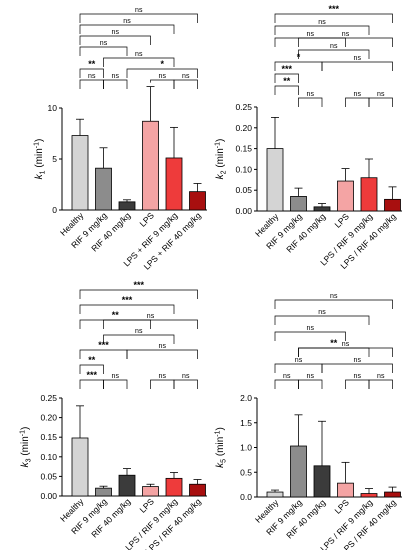 The image size is (406, 550). Describe the element at coordinates (246, 448) in the screenshot. I see `y-tick-label: 1.0` at that location.